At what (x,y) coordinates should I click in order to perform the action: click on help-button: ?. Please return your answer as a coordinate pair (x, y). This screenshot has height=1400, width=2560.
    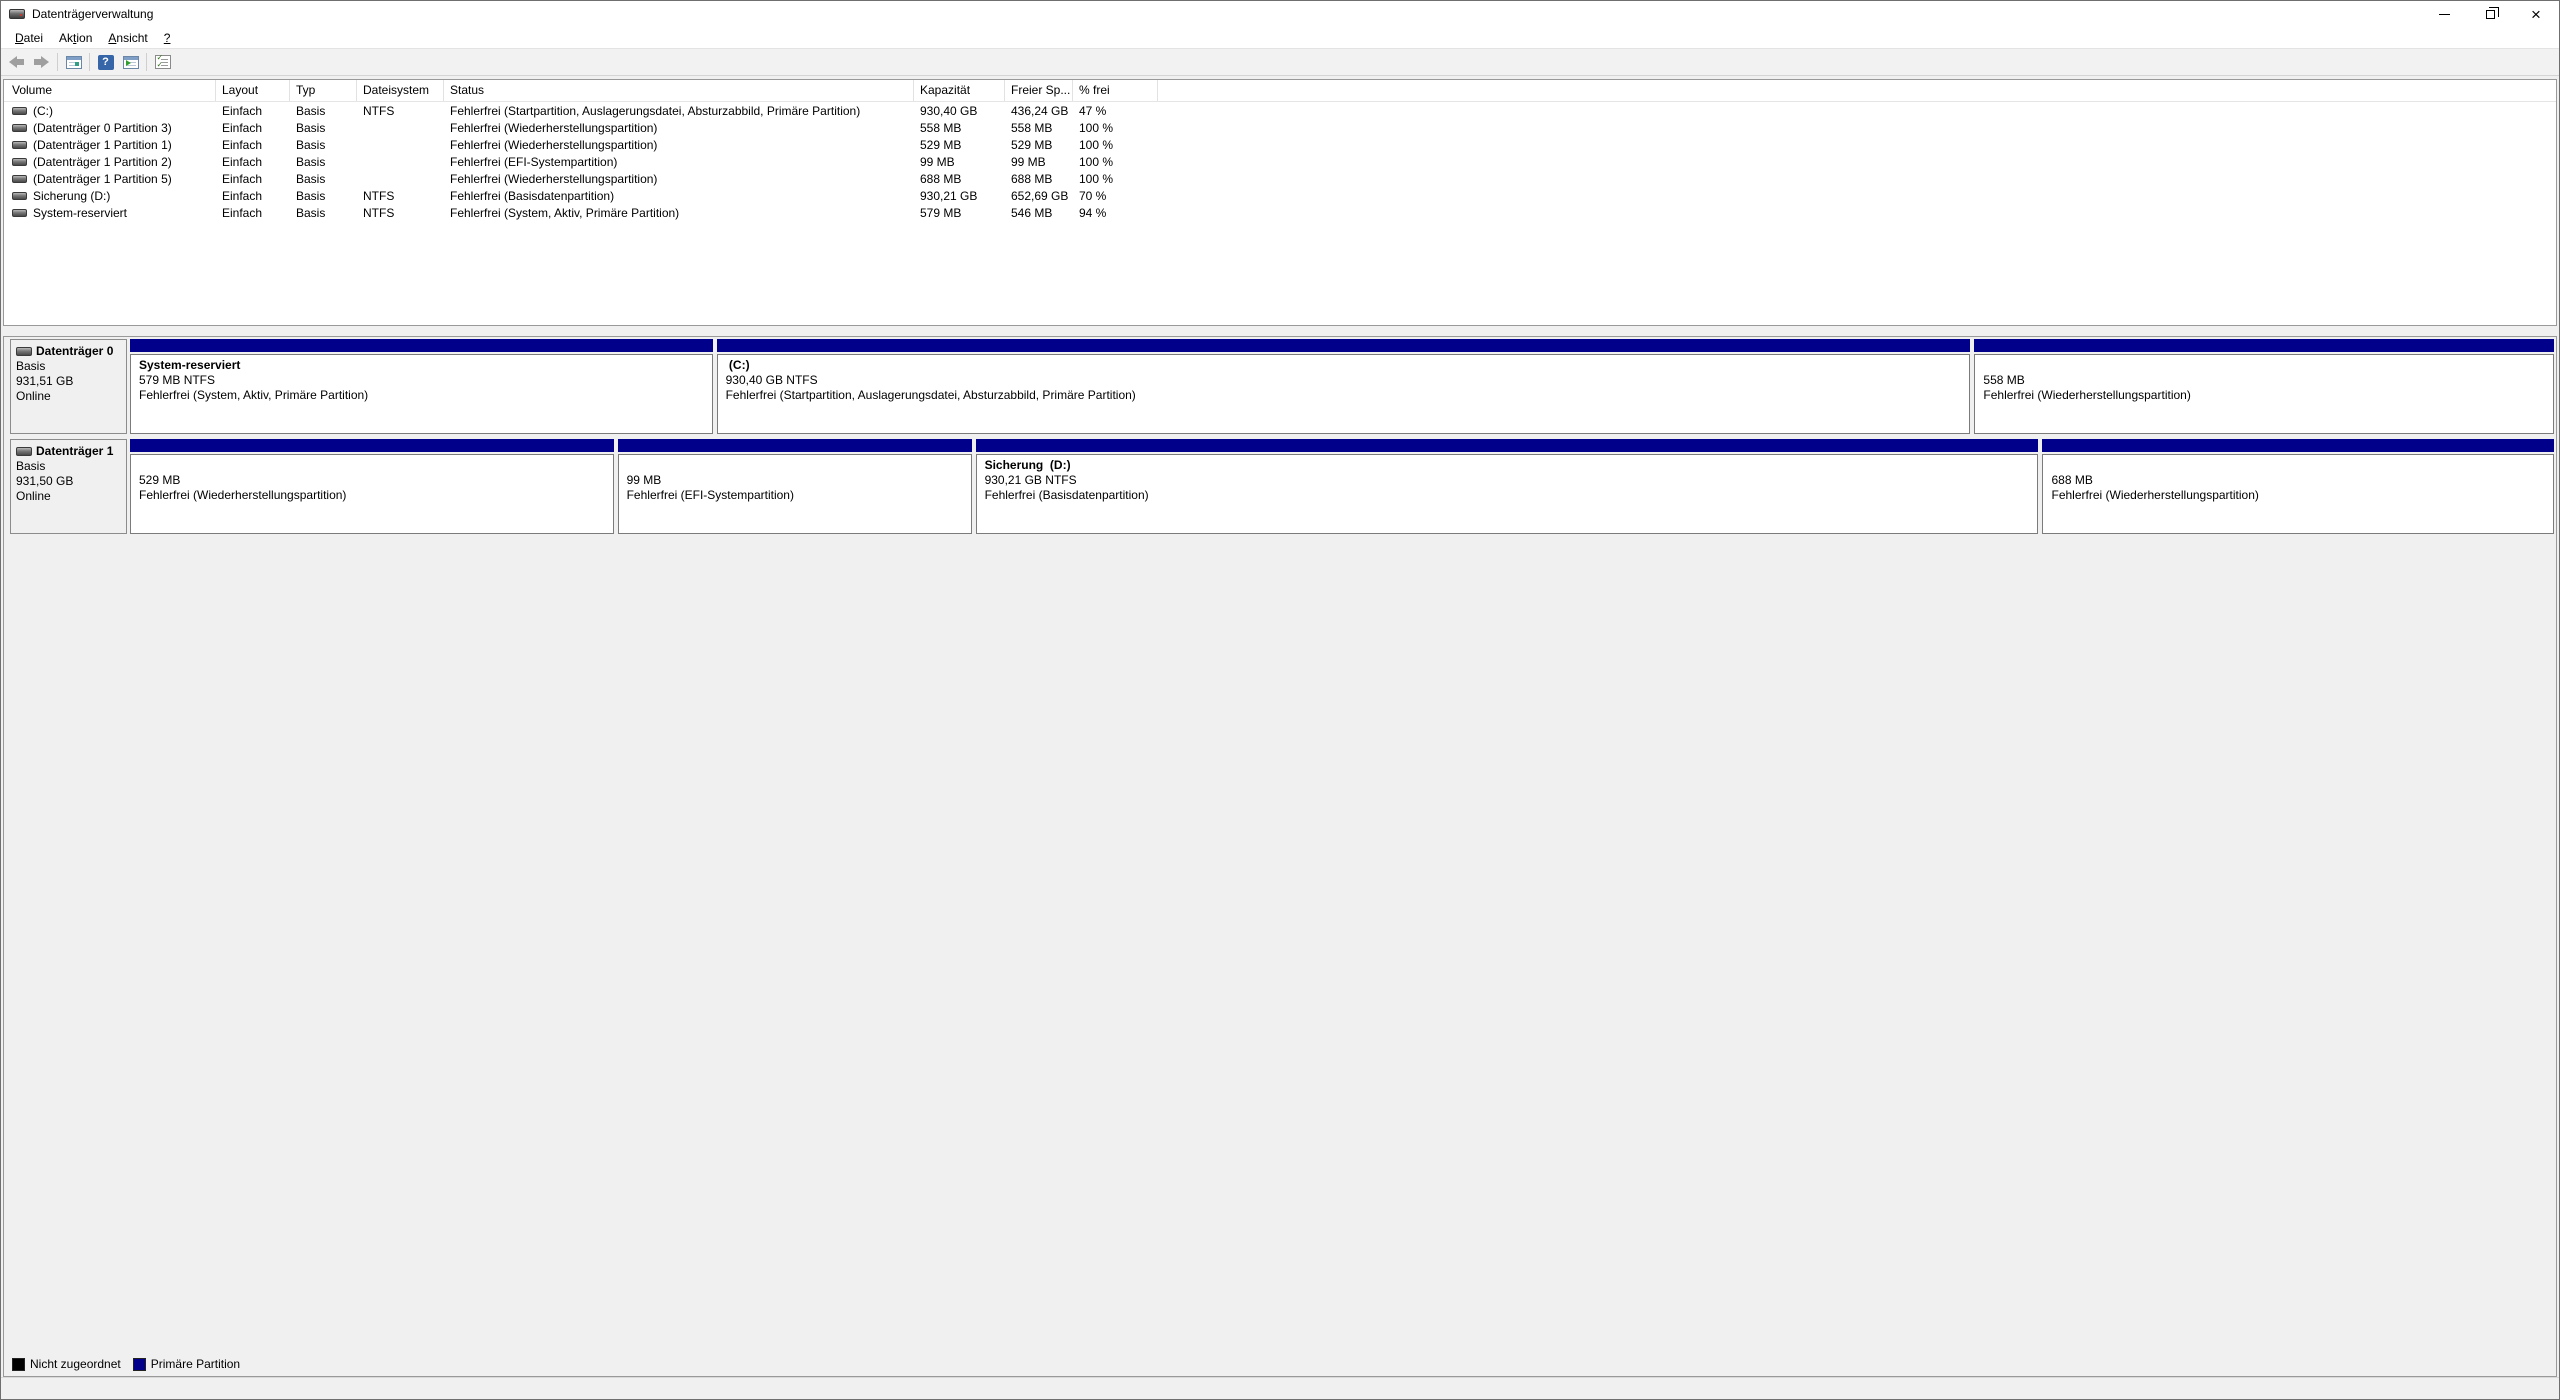
    Looking at the image, I should click on (105, 62).